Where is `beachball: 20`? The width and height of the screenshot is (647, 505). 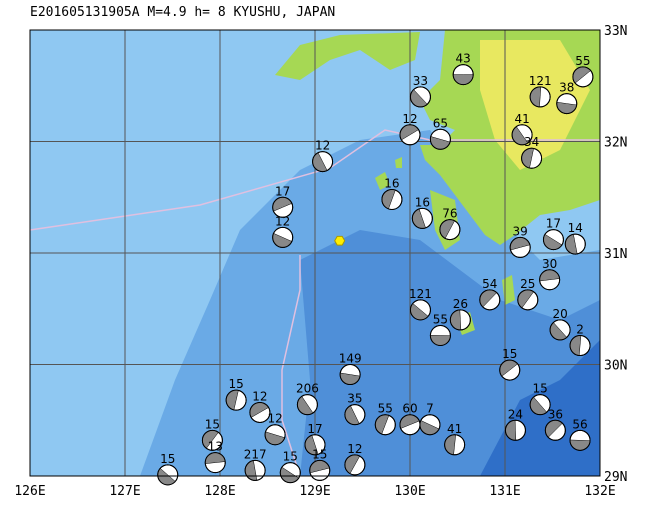 beachball: 20 is located at coordinates (560, 324).